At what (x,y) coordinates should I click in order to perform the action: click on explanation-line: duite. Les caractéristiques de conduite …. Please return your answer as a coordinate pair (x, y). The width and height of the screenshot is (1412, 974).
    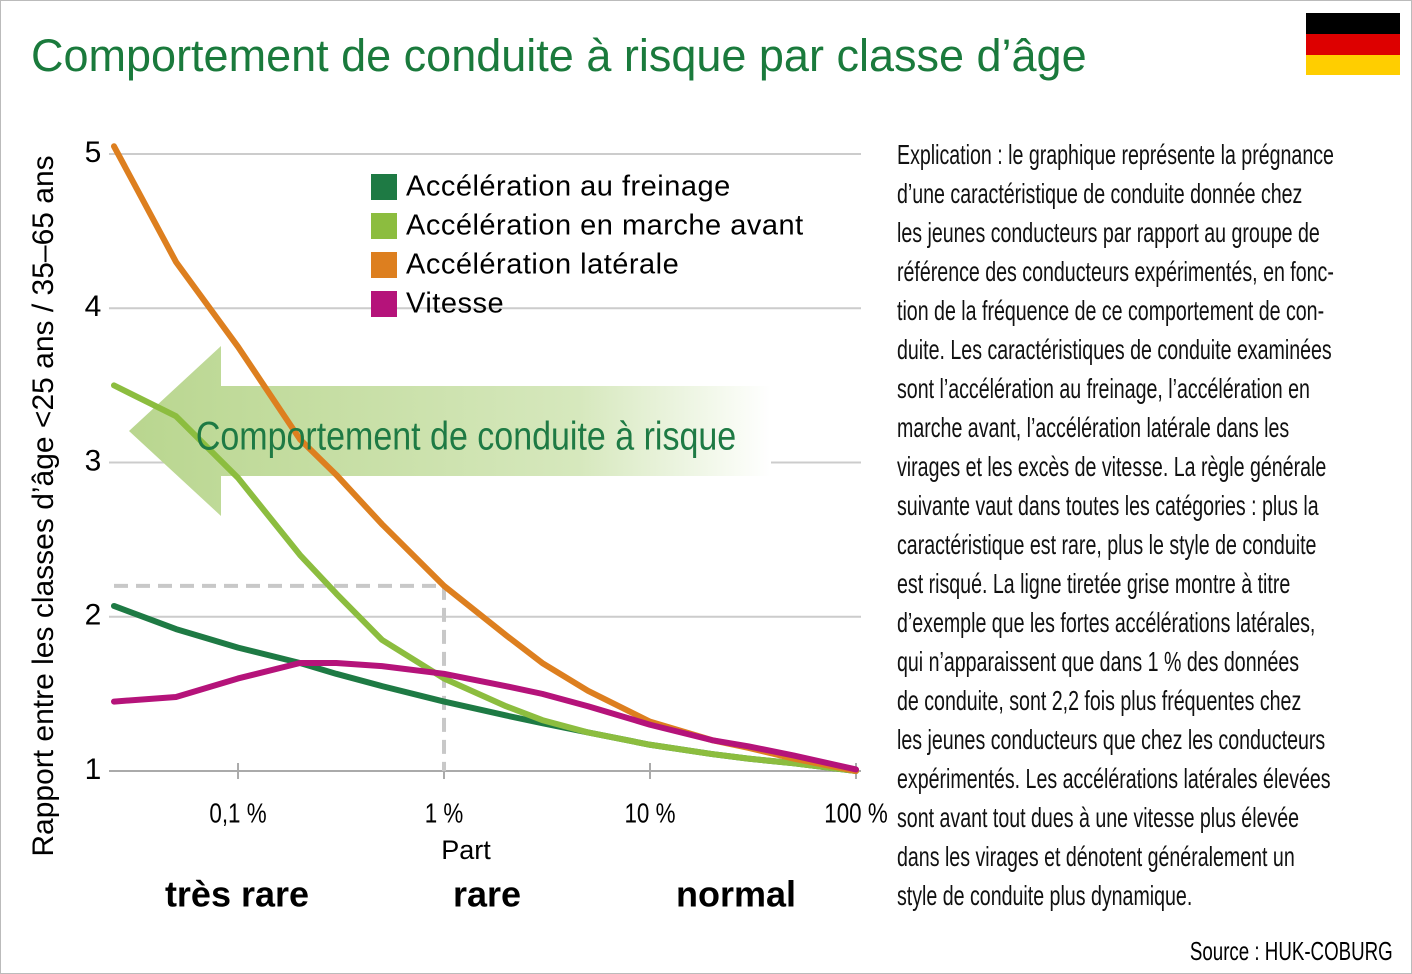
    Looking at the image, I should click on (1114, 349).